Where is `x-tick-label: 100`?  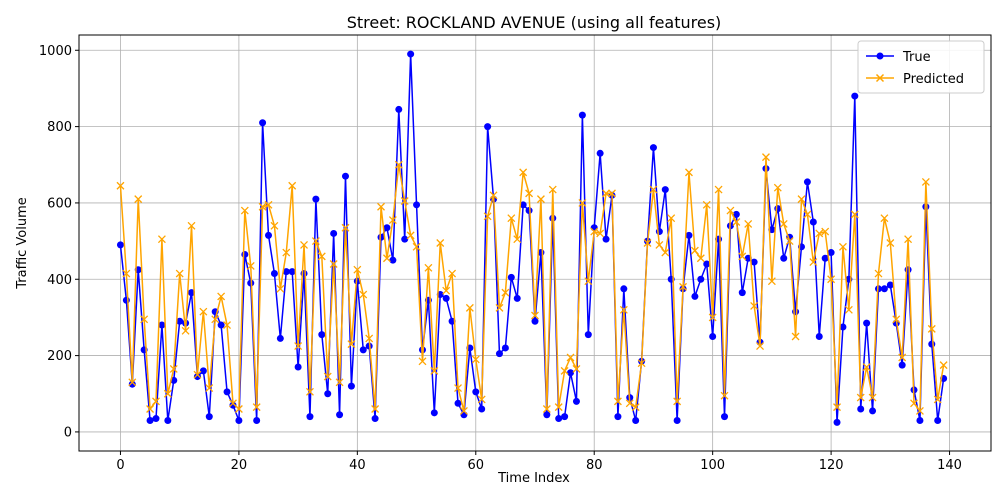
x-tick-label: 100 is located at coordinates (712, 465).